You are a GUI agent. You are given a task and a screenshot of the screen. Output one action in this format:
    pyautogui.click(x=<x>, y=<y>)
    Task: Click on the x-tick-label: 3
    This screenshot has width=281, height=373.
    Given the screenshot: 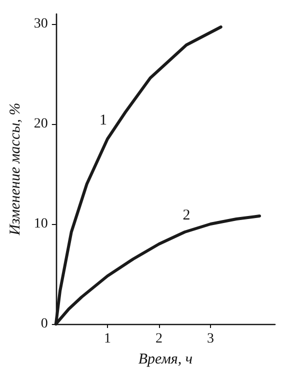 What is the action you would take?
    pyautogui.click(x=210, y=339)
    